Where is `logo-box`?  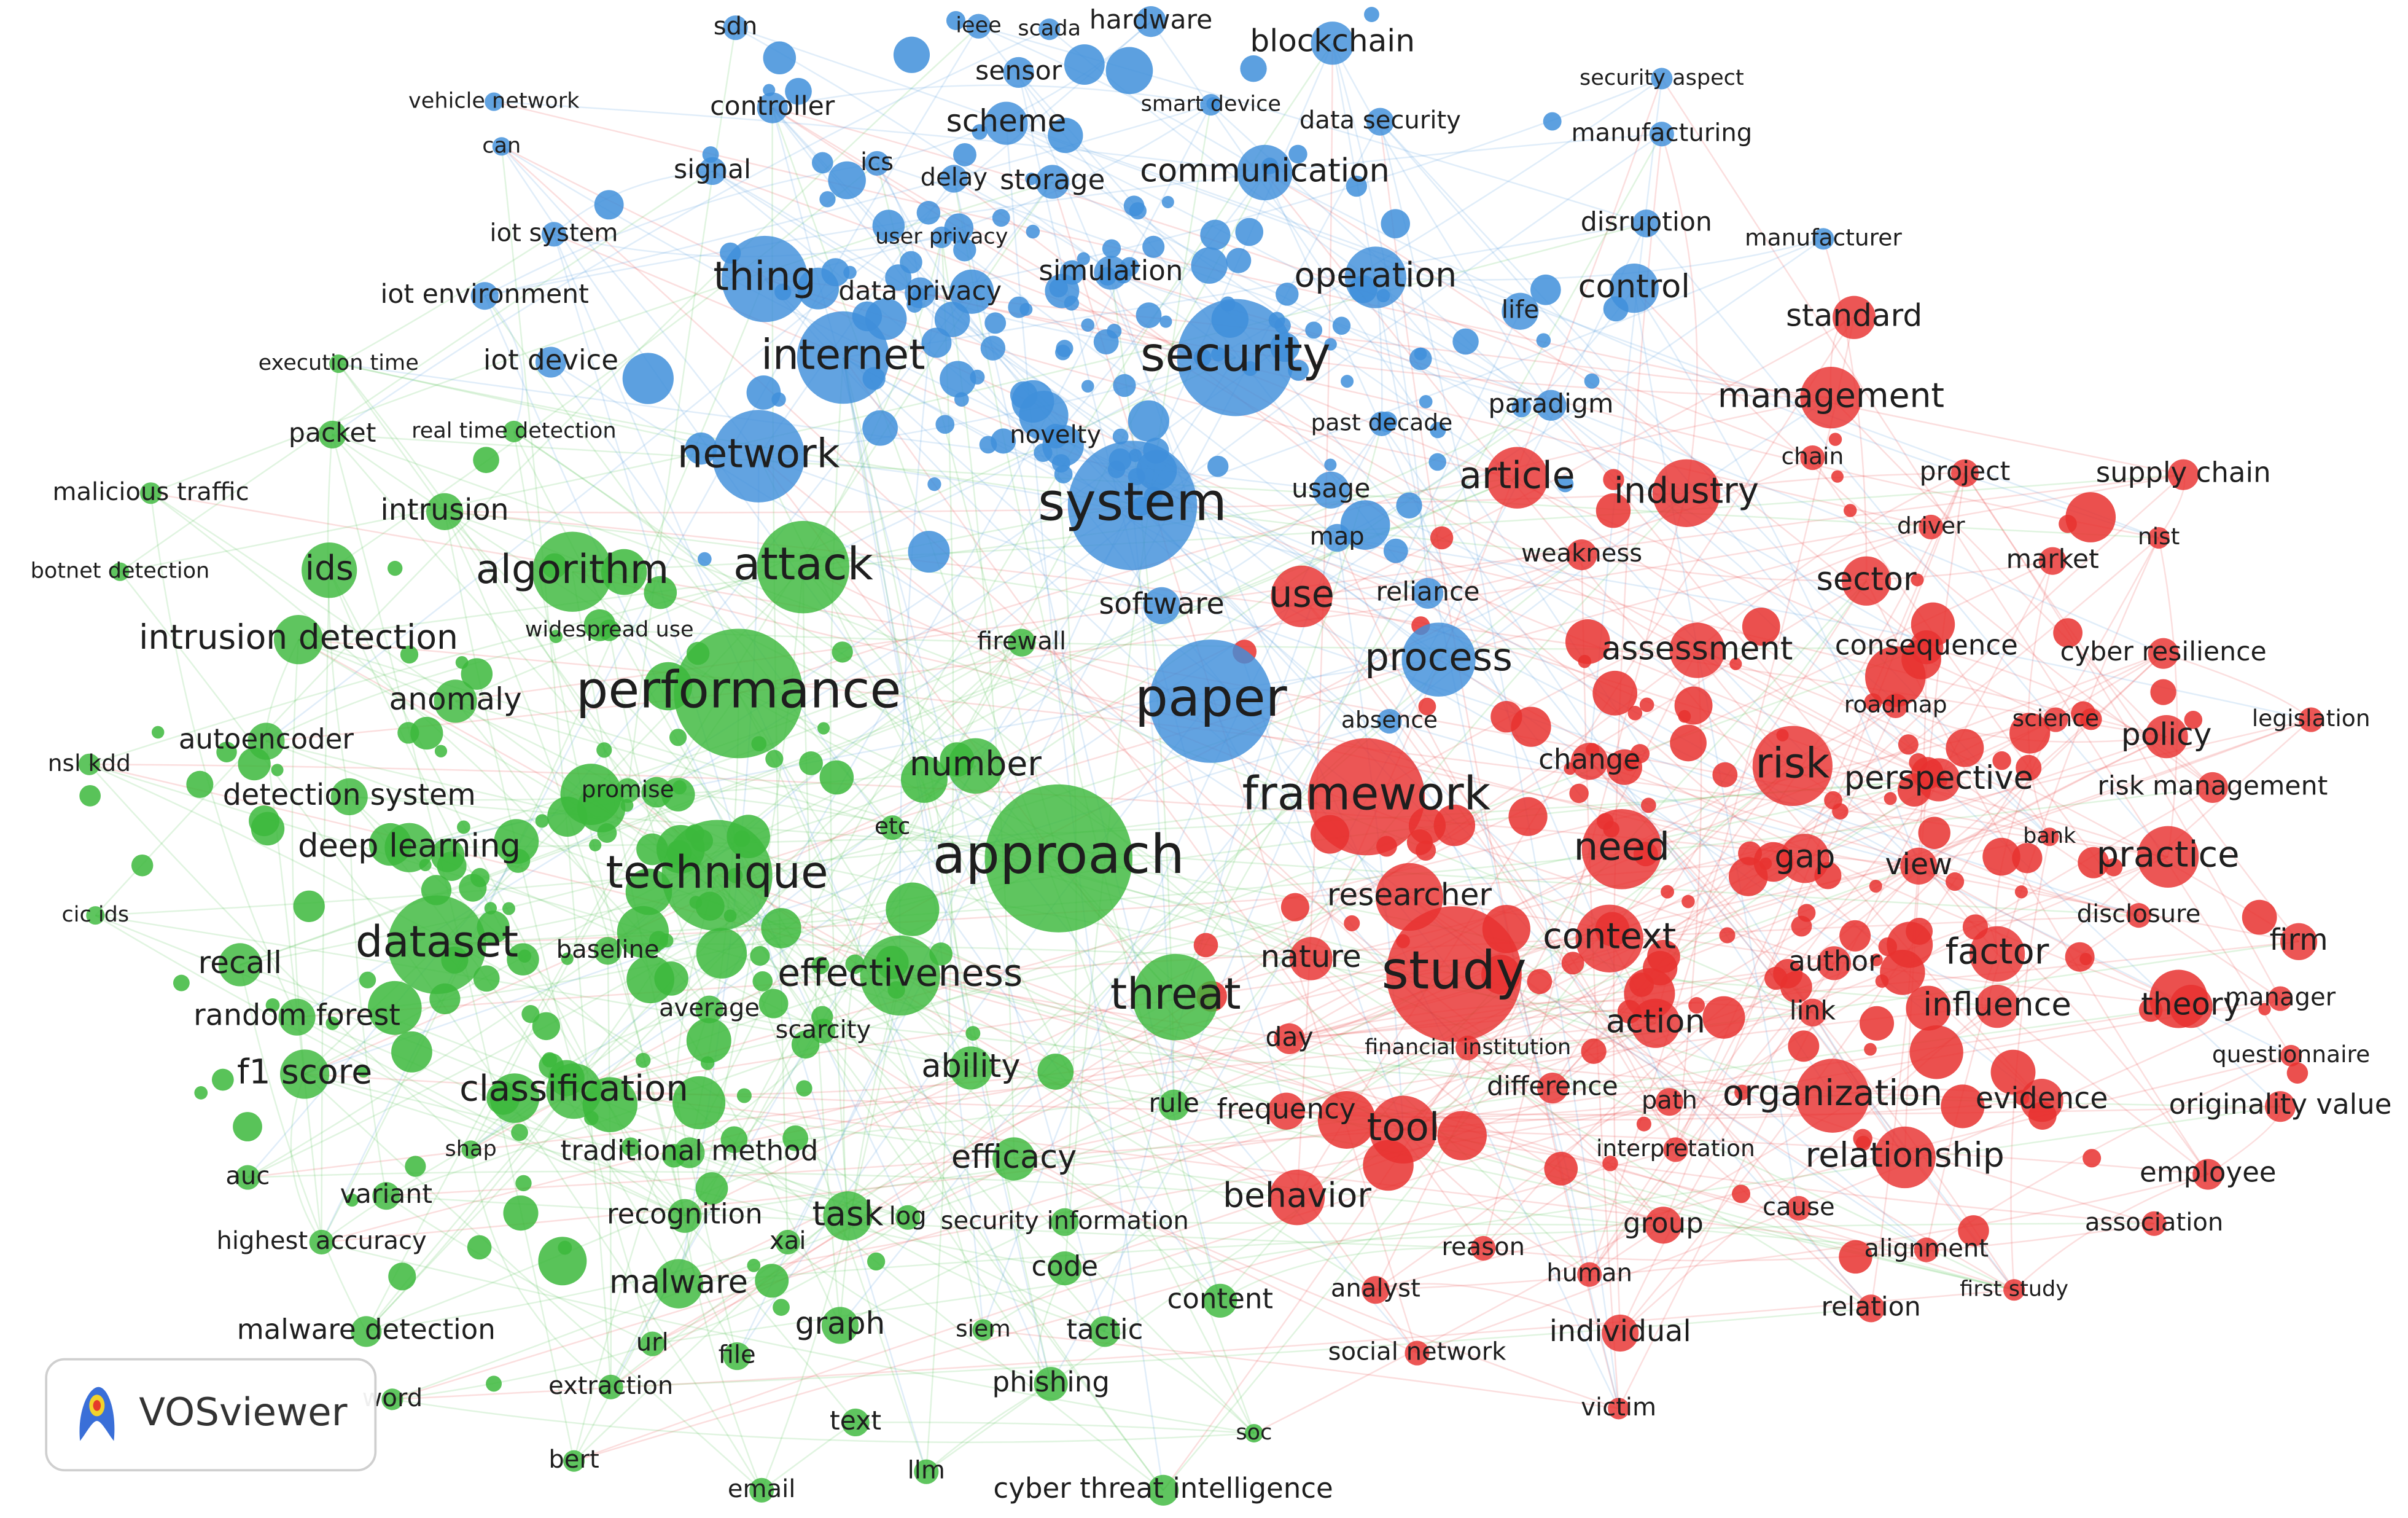 logo-box is located at coordinates (211, 1415).